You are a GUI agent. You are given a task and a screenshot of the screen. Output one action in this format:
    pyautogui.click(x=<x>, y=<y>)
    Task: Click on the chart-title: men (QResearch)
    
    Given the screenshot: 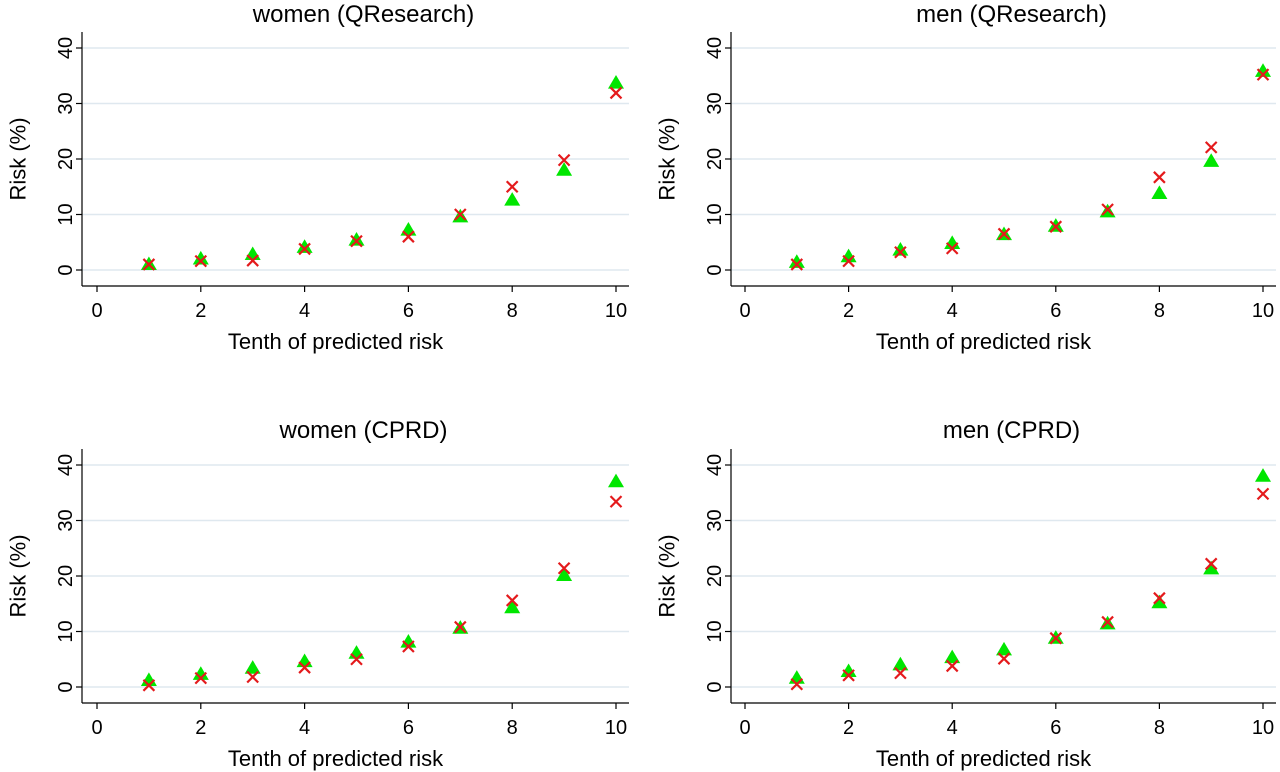 What is the action you would take?
    pyautogui.click(x=1011, y=14)
    